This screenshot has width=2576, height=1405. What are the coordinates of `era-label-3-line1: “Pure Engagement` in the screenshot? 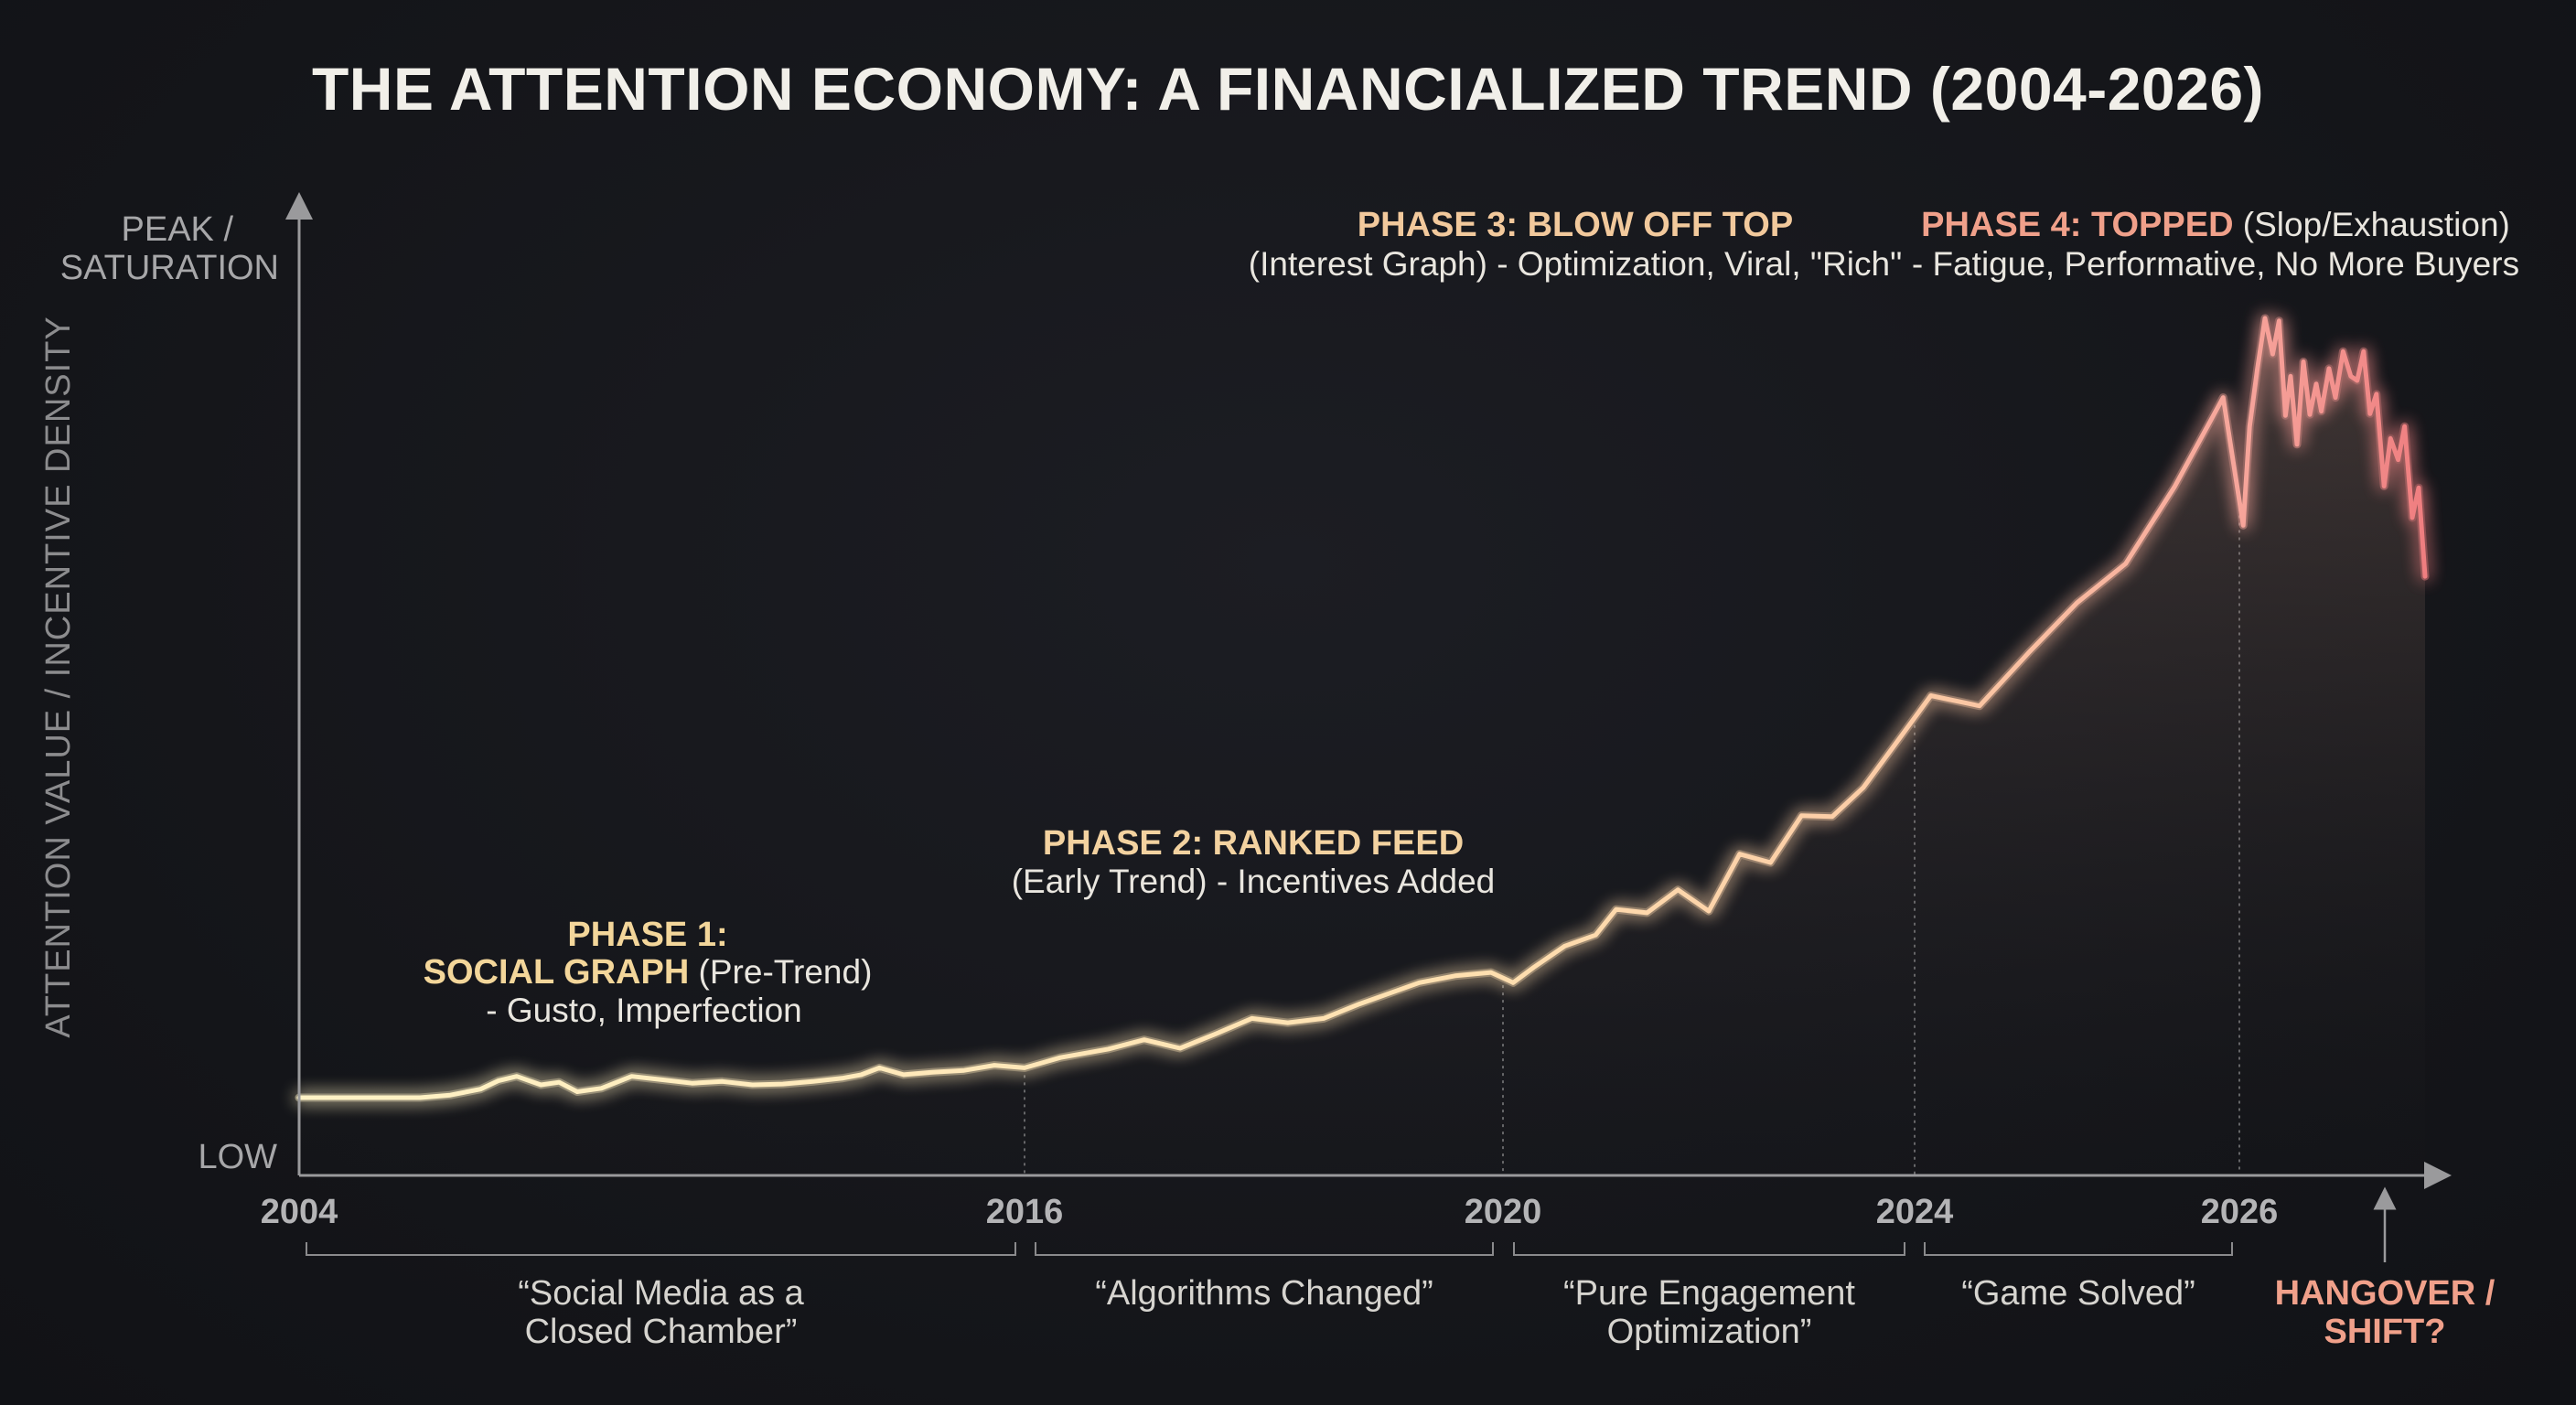 It's located at (1709, 1294).